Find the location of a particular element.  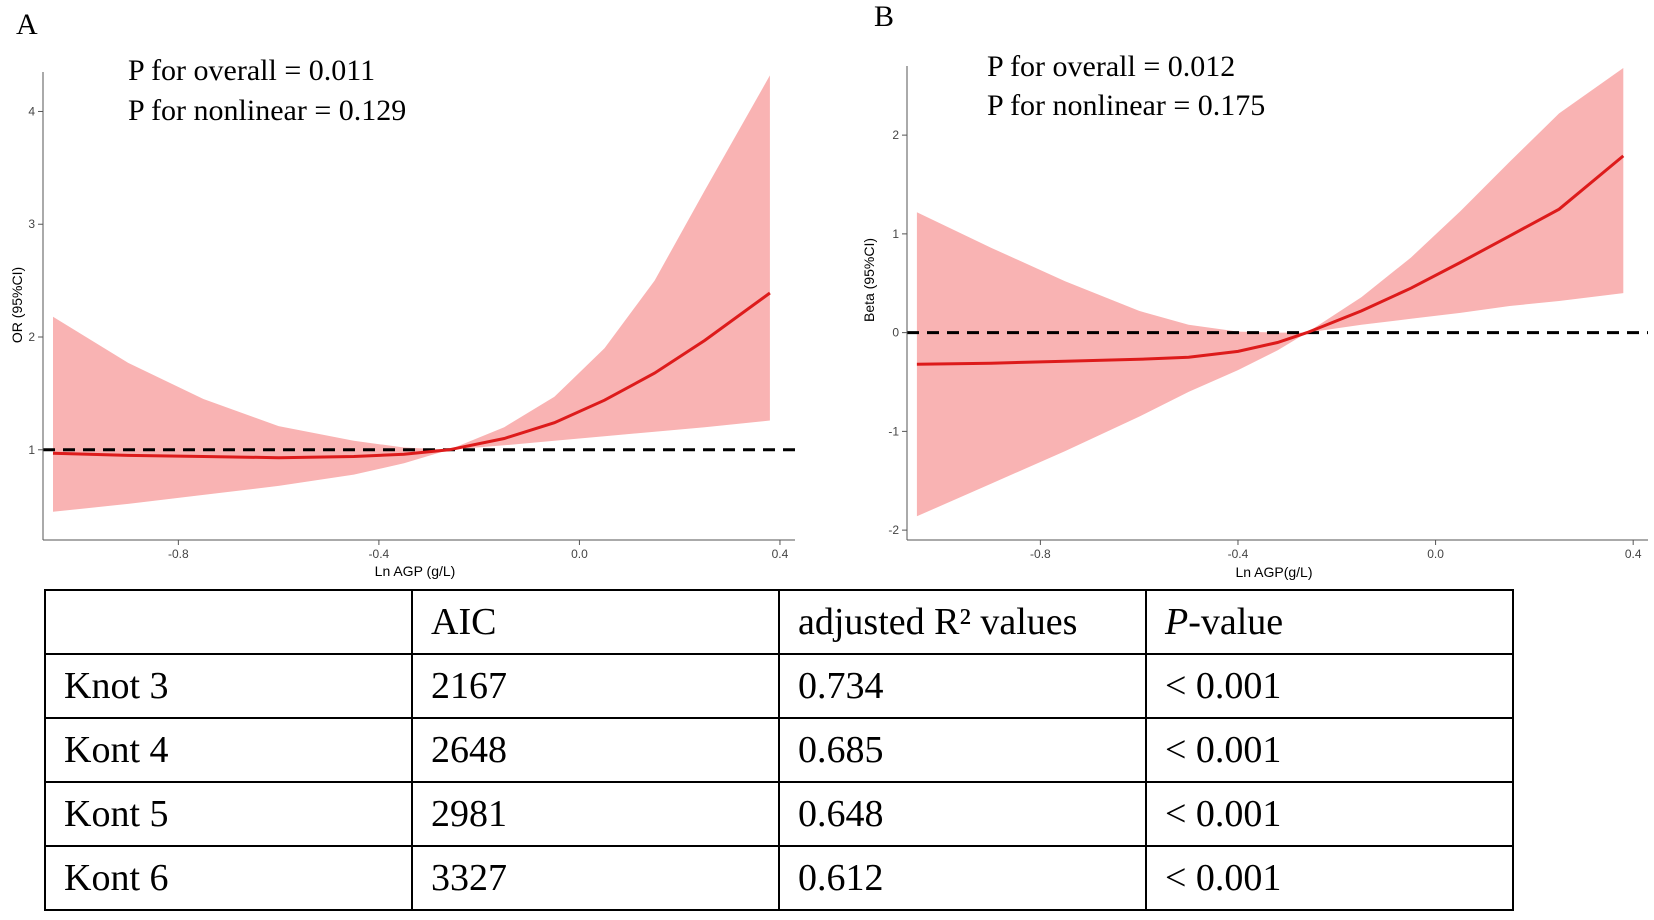

panel-b-x-tick-label: 0.4 is located at coordinates (1633, 554).